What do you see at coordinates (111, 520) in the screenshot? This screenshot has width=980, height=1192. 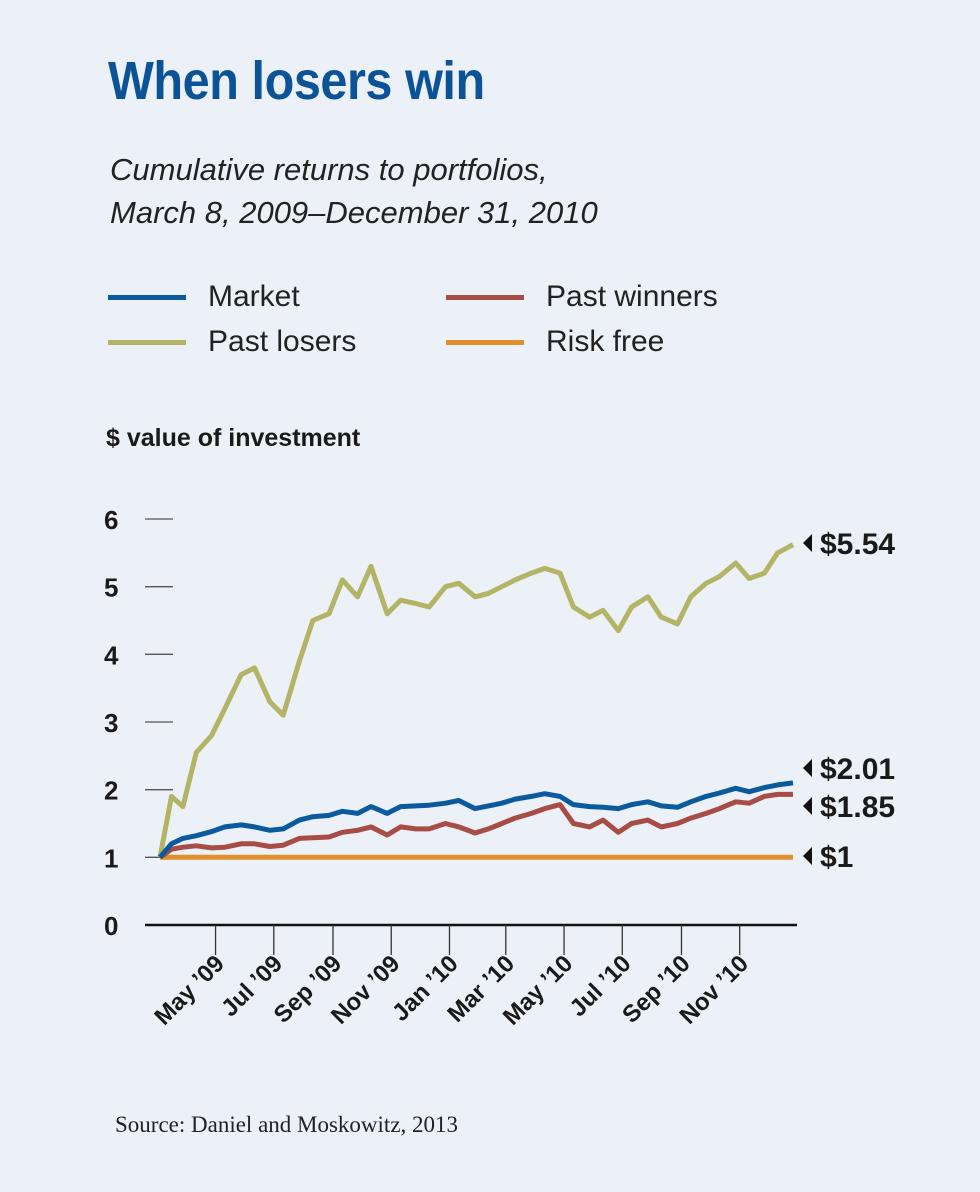 I see `y-tick-label: 6` at bounding box center [111, 520].